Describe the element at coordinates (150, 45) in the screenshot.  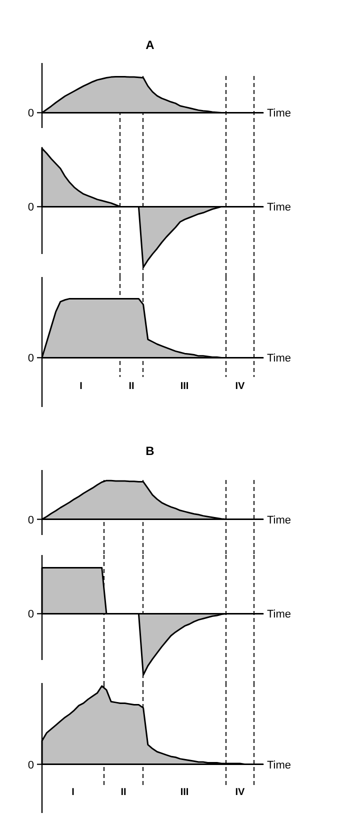
I see `chart-title: A` at that location.